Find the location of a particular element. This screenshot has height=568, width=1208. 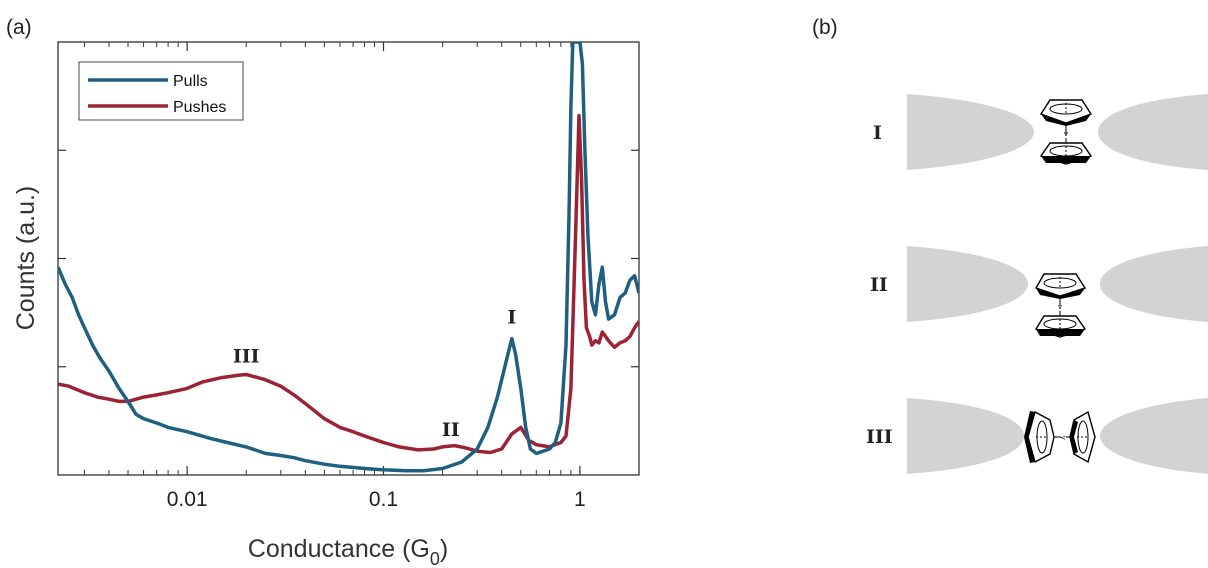

x-axis-label-subscript: 0 is located at coordinates (435, 558).